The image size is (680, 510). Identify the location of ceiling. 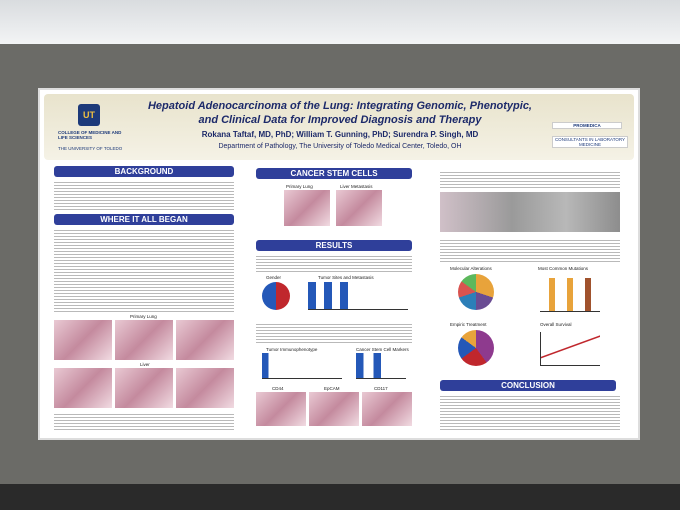
(340, 24).